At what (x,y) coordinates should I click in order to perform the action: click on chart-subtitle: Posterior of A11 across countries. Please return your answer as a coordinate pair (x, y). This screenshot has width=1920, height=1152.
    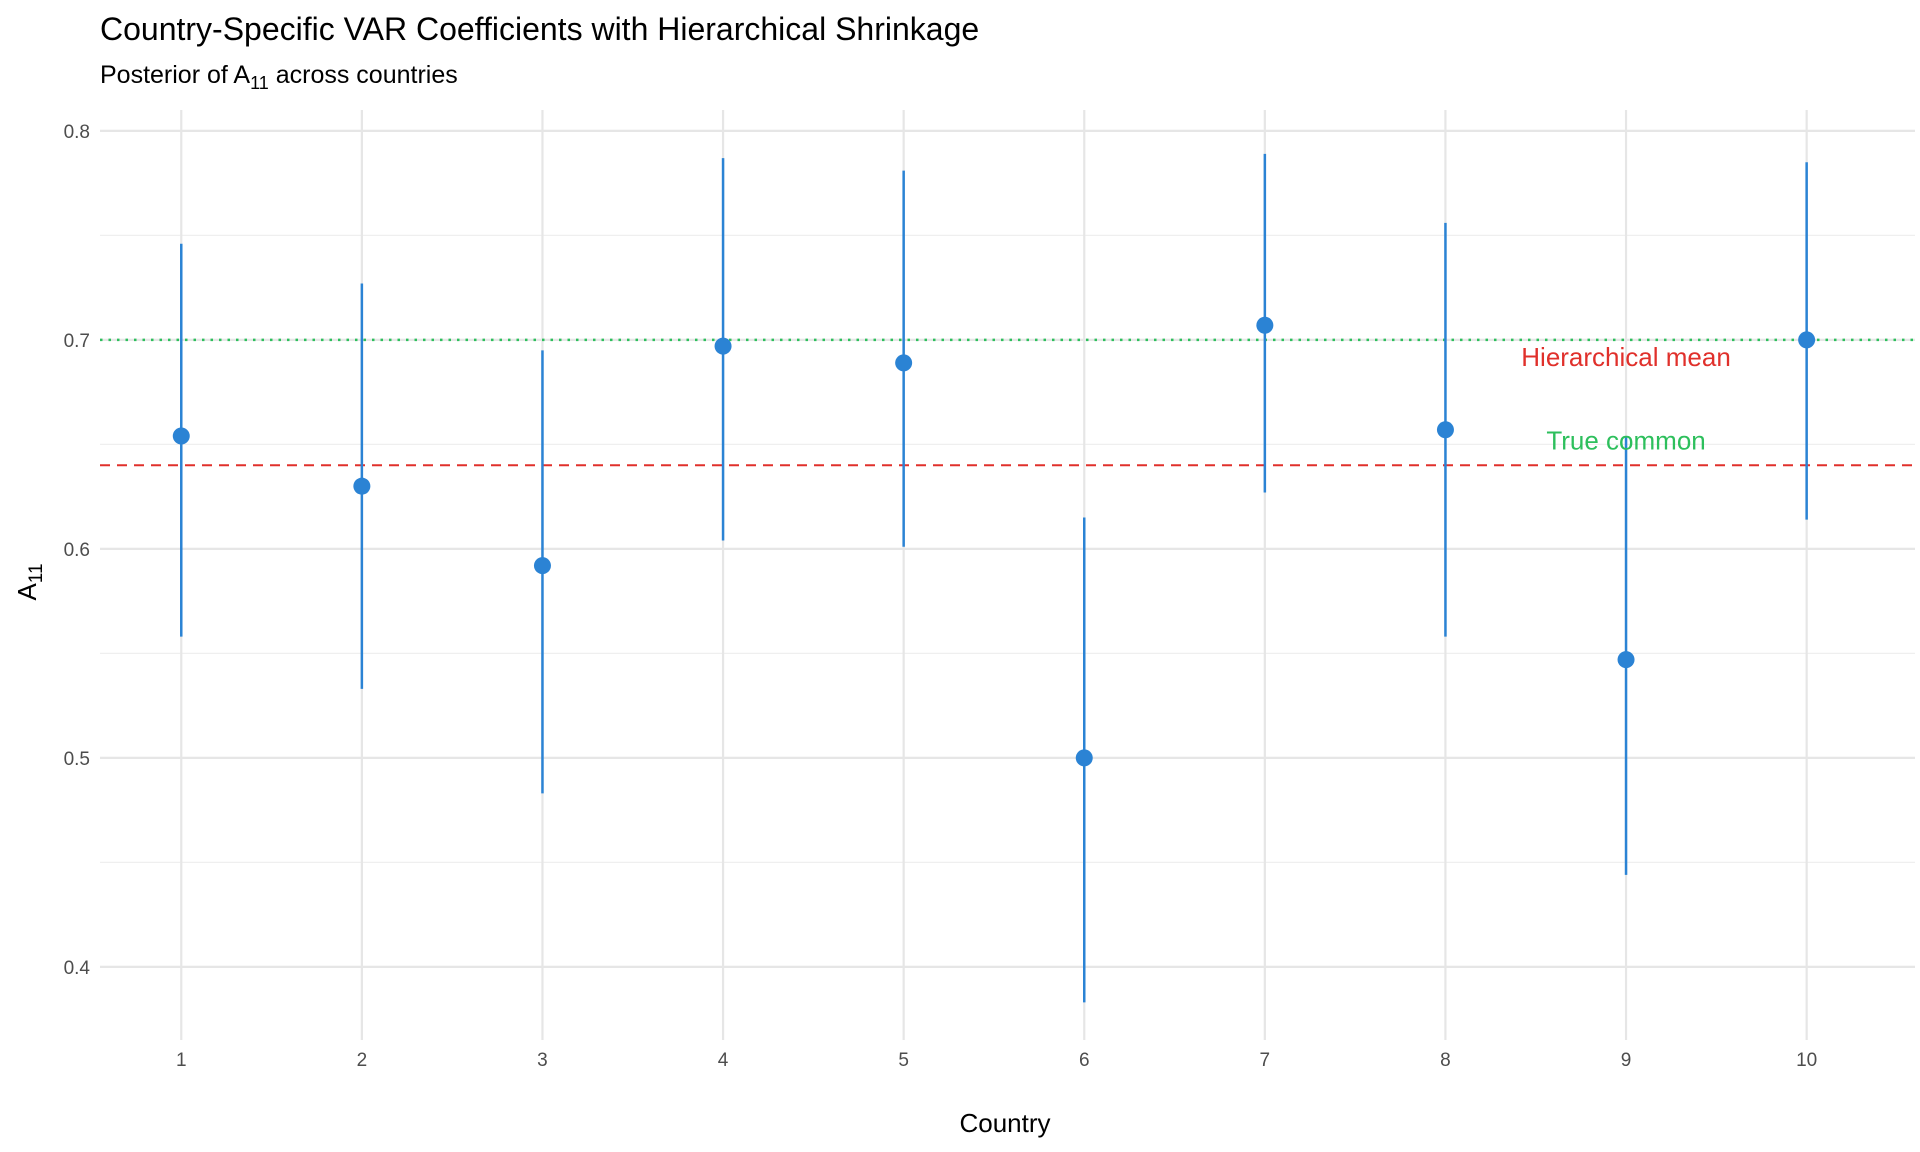
    Looking at the image, I should click on (279, 77).